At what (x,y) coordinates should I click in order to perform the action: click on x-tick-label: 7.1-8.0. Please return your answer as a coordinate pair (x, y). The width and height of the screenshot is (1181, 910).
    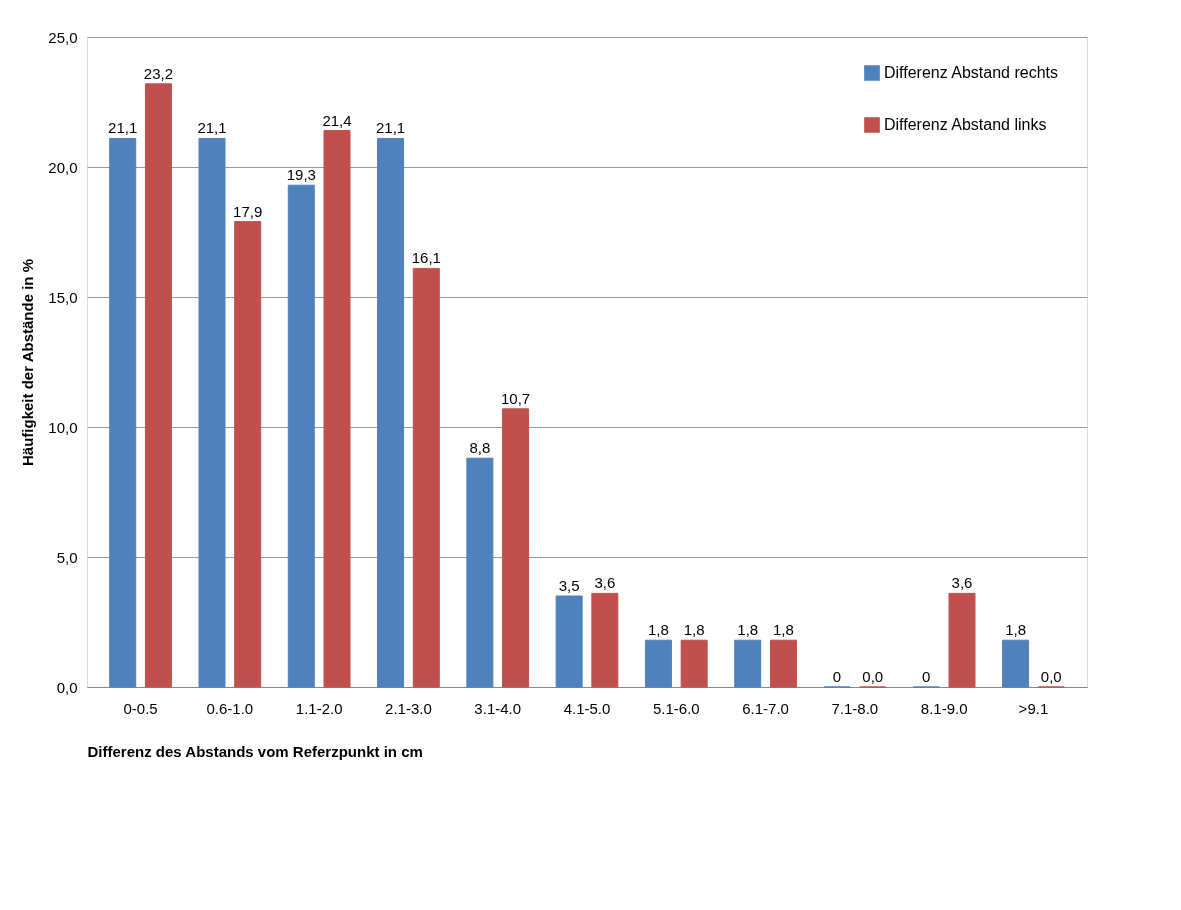
    Looking at the image, I should click on (855, 708).